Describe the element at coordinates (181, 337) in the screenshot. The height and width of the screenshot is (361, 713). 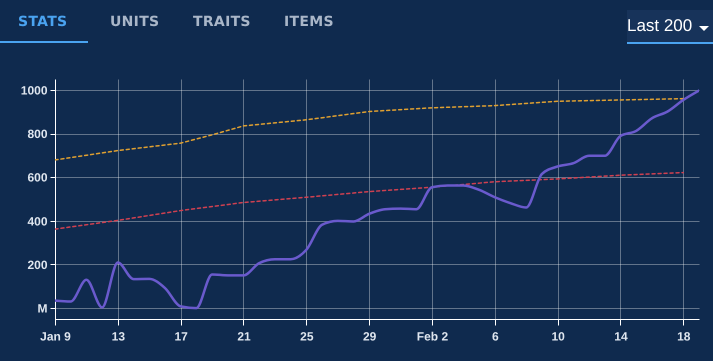
I see `x-tick-label: 17` at that location.